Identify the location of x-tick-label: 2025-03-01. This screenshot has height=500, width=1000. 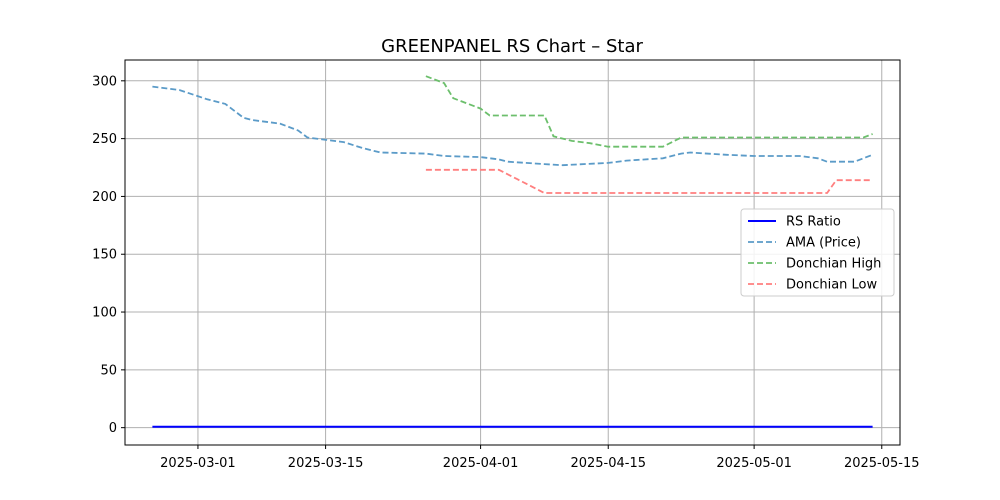
(198, 463).